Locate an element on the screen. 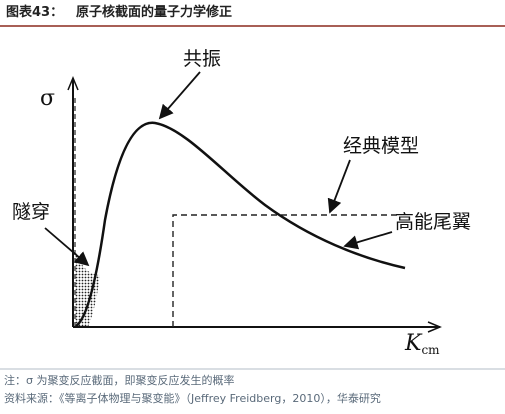  resonance-arrow is located at coordinates (179, 95).